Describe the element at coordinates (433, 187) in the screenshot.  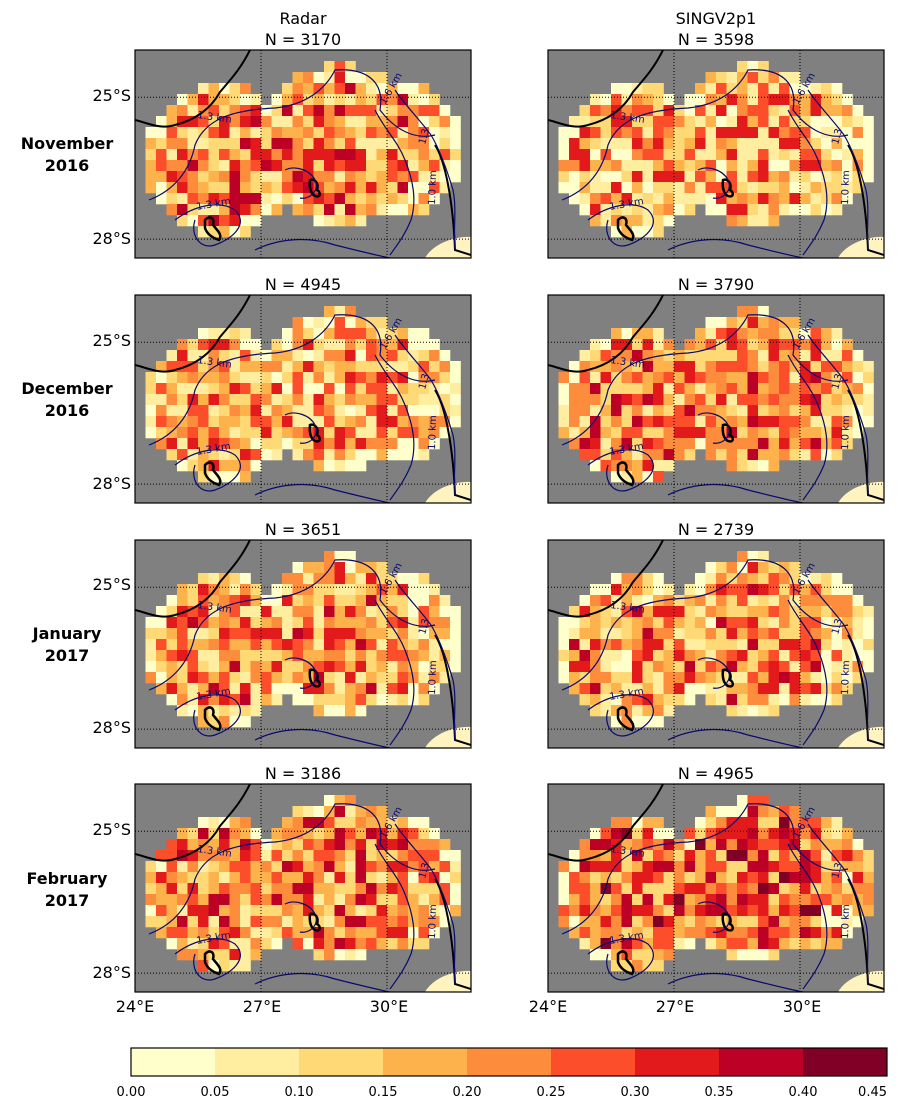
I see `contour-label: 1.0 km` at that location.